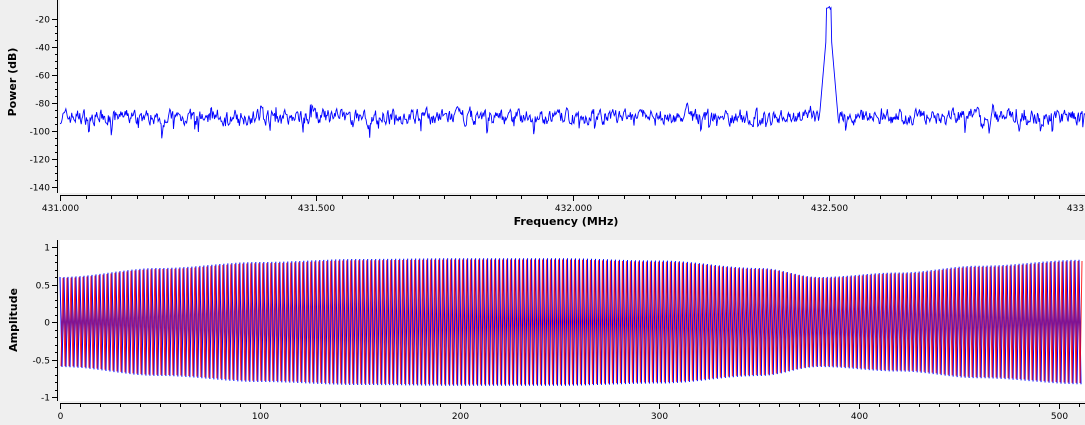 The height and width of the screenshot is (425, 1085). What do you see at coordinates (42, 49) in the screenshot?
I see `spectrum-y-tick-label: -40` at bounding box center [42, 49].